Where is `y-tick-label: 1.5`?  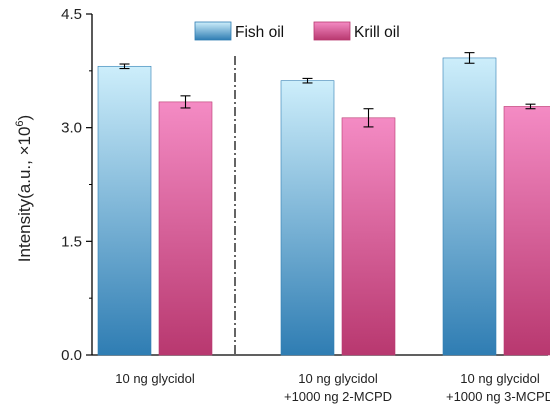 y-tick-label: 1.5 is located at coordinates (71, 241).